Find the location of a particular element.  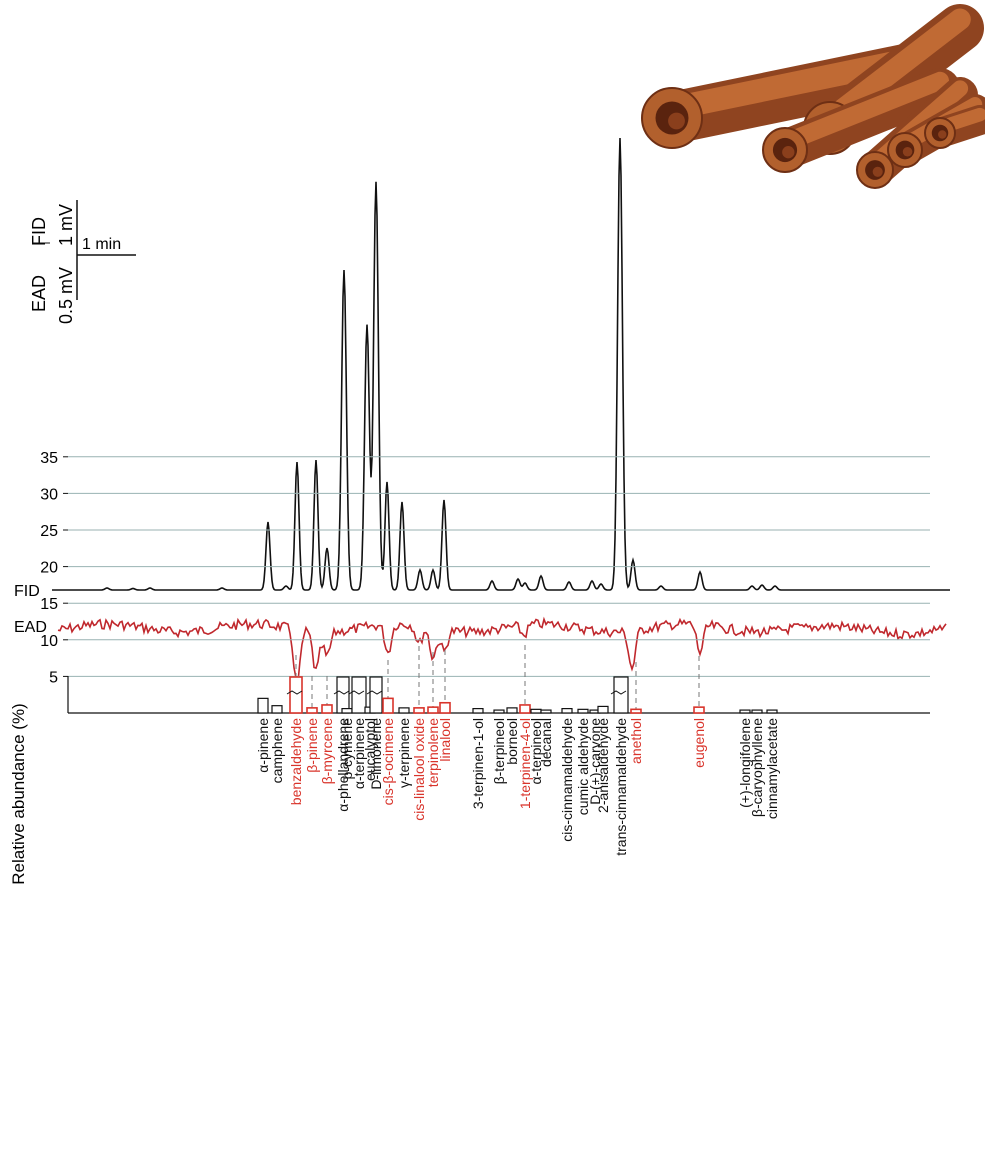

cinnamon-photo is located at coordinates (813, 96).